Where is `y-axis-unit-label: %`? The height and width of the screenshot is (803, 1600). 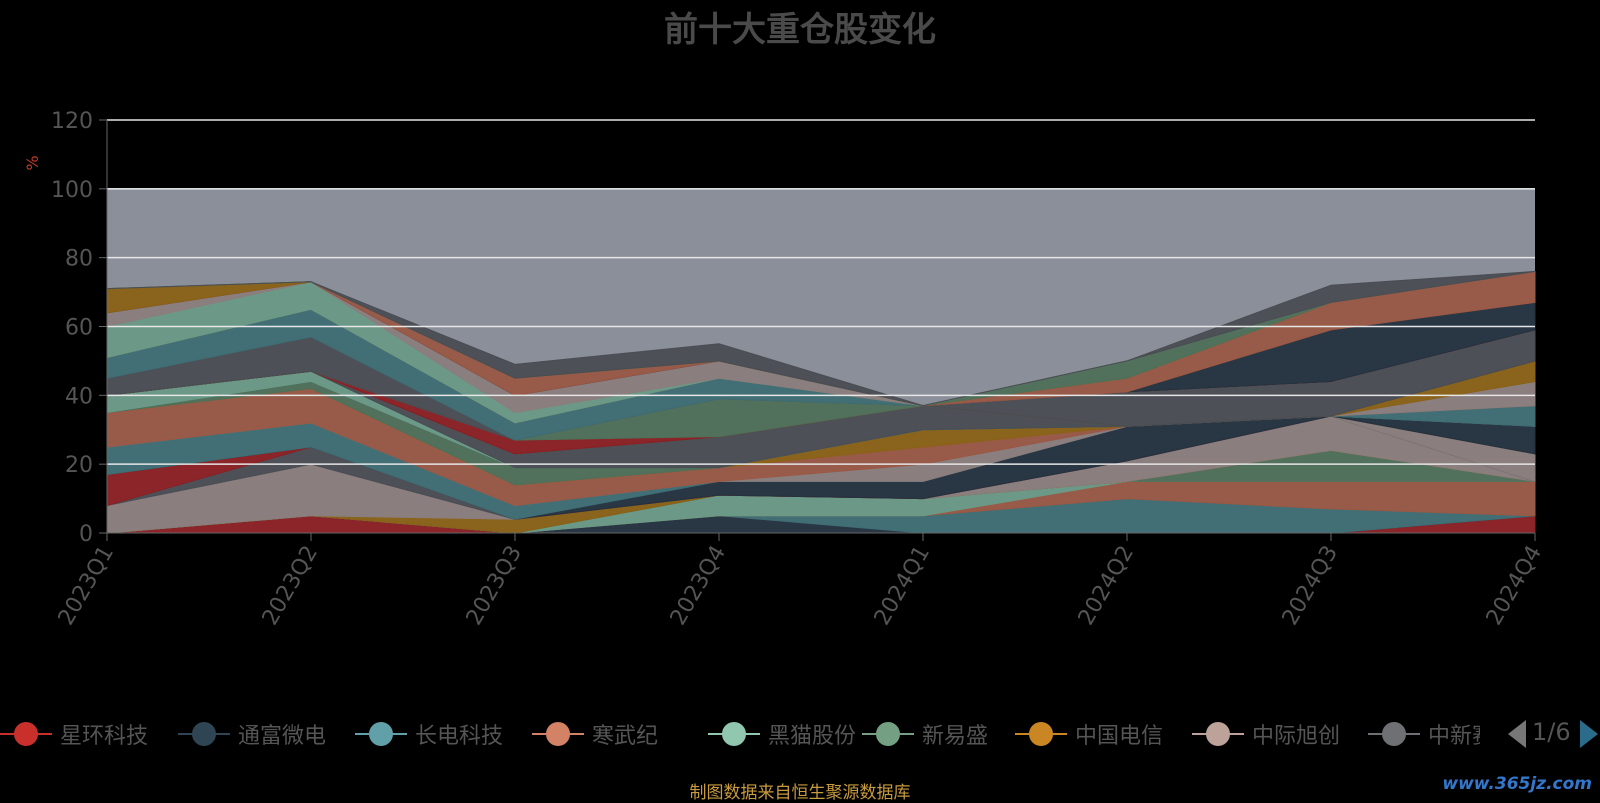 y-axis-unit-label: % is located at coordinates (32, 162).